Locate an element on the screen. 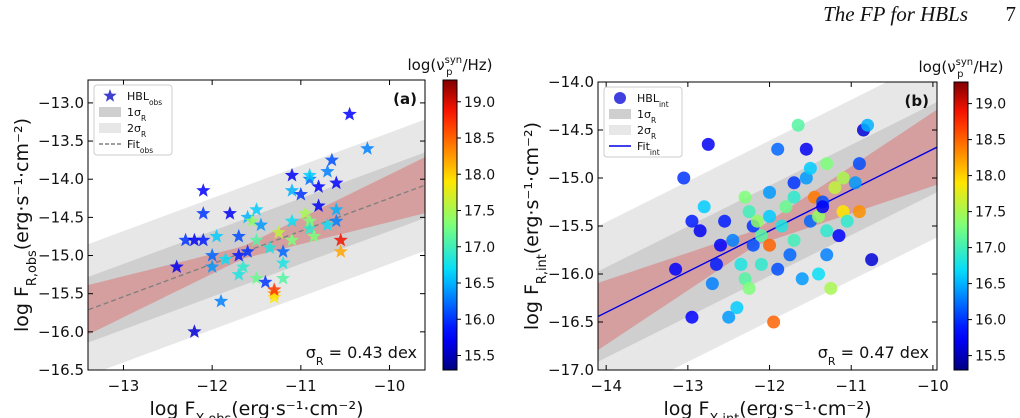 The image size is (1020, 418). legend-marker is located at coordinates (110, 95).